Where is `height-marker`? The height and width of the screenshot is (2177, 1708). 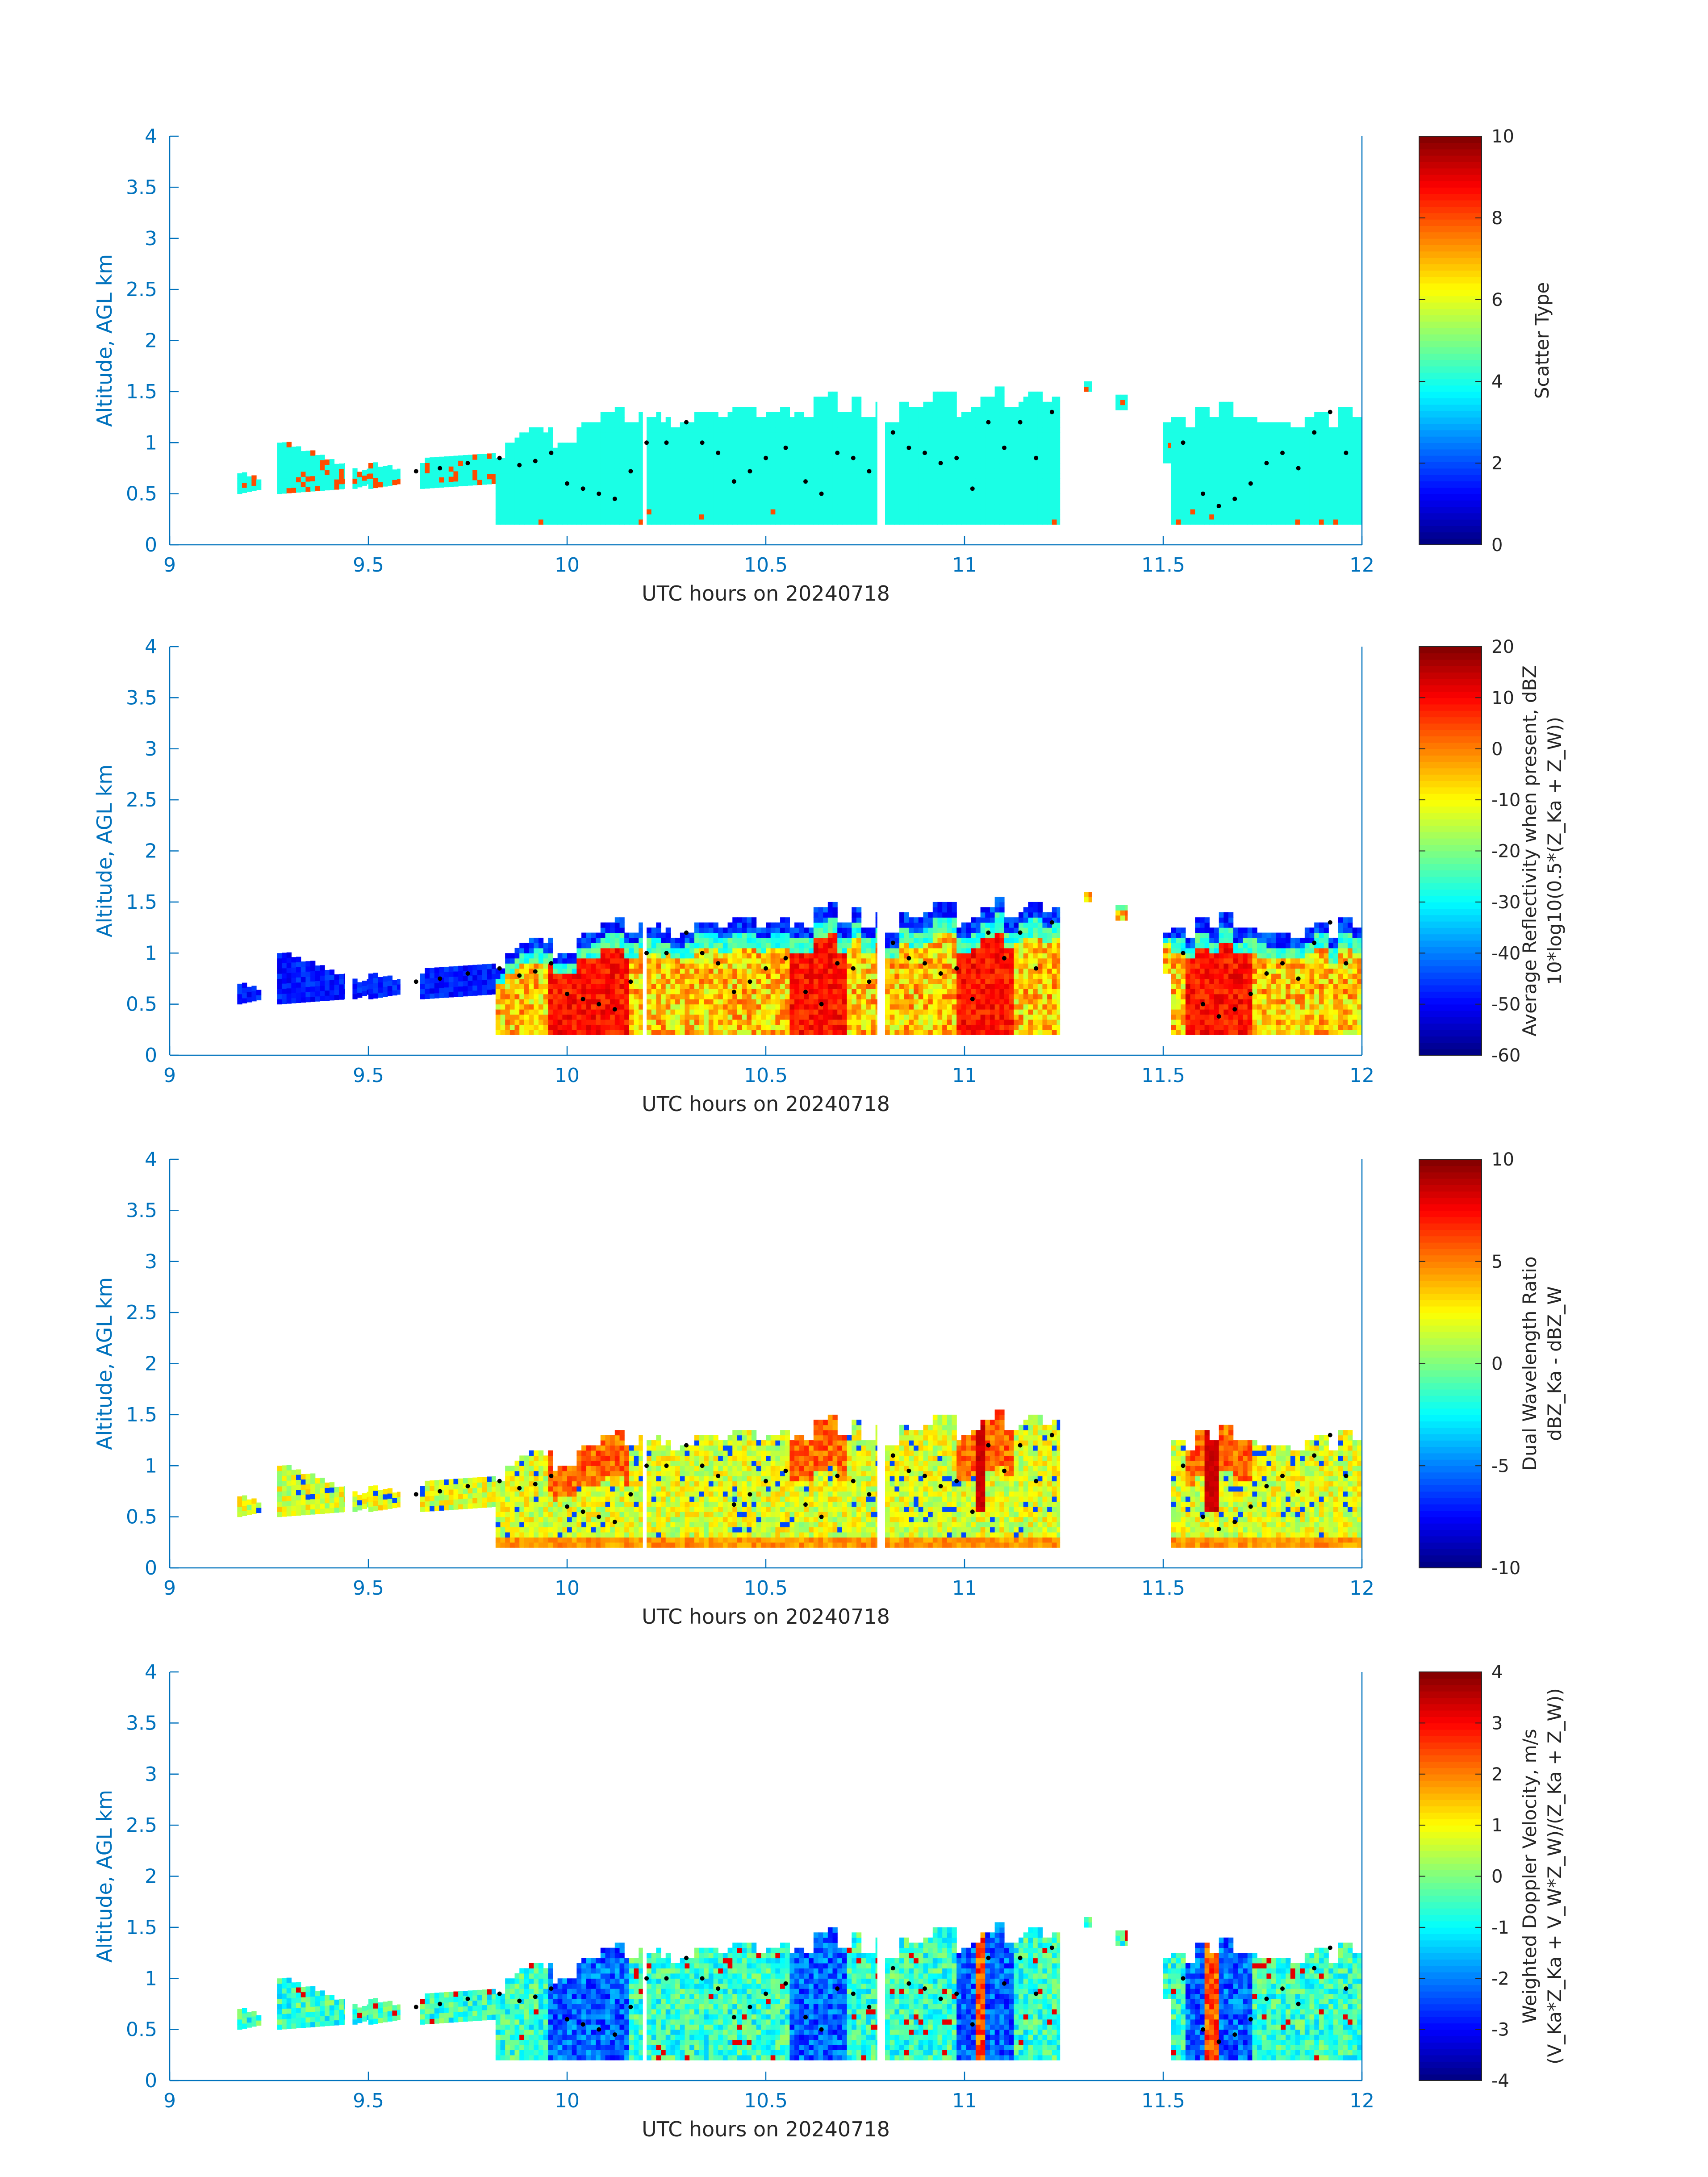 height-marker is located at coordinates (702, 442).